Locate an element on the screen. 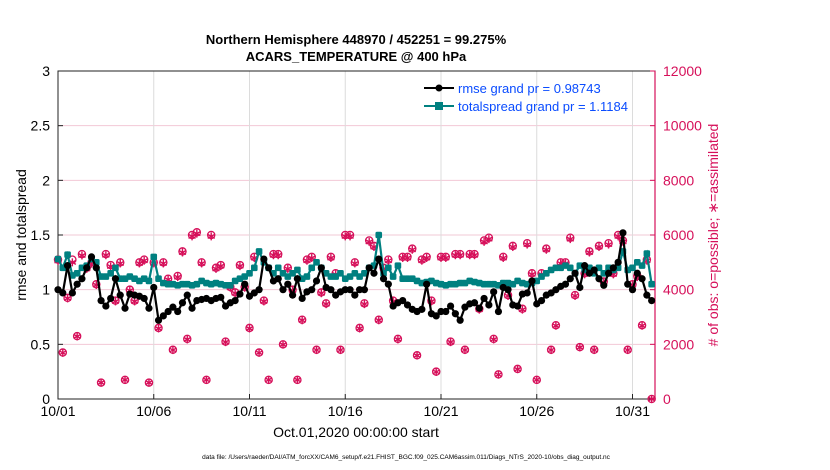 The width and height of the screenshot is (830, 470). y-tick-label: 1 is located at coordinates (46, 290).